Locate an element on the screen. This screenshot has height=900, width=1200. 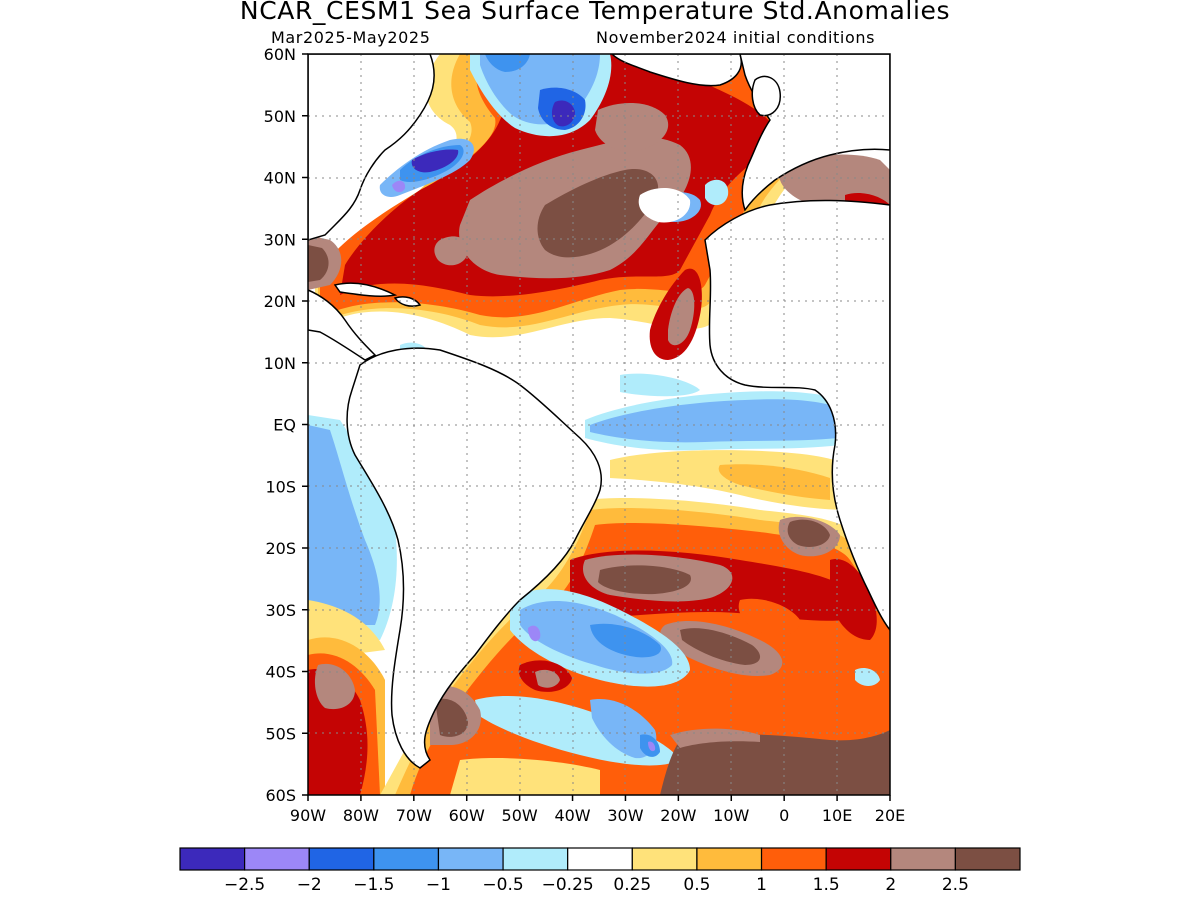
british-isles-land is located at coordinates (766, 96).